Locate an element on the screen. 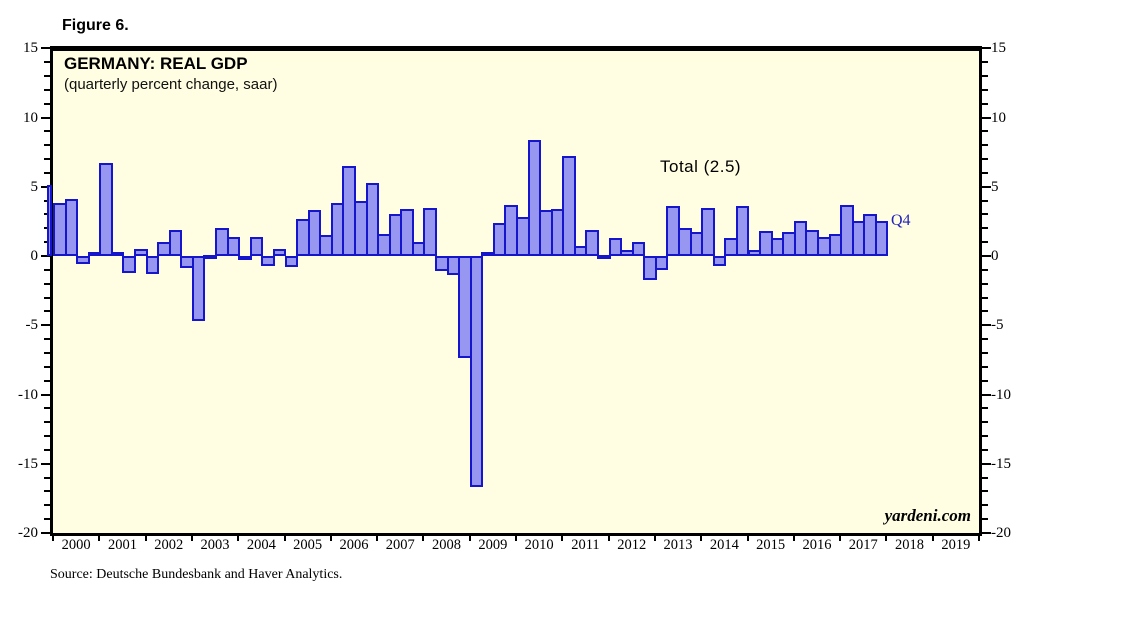 Image resolution: width=1138 pixels, height=621 pixels. y-label-left--5: -5 is located at coordinates (32, 325).